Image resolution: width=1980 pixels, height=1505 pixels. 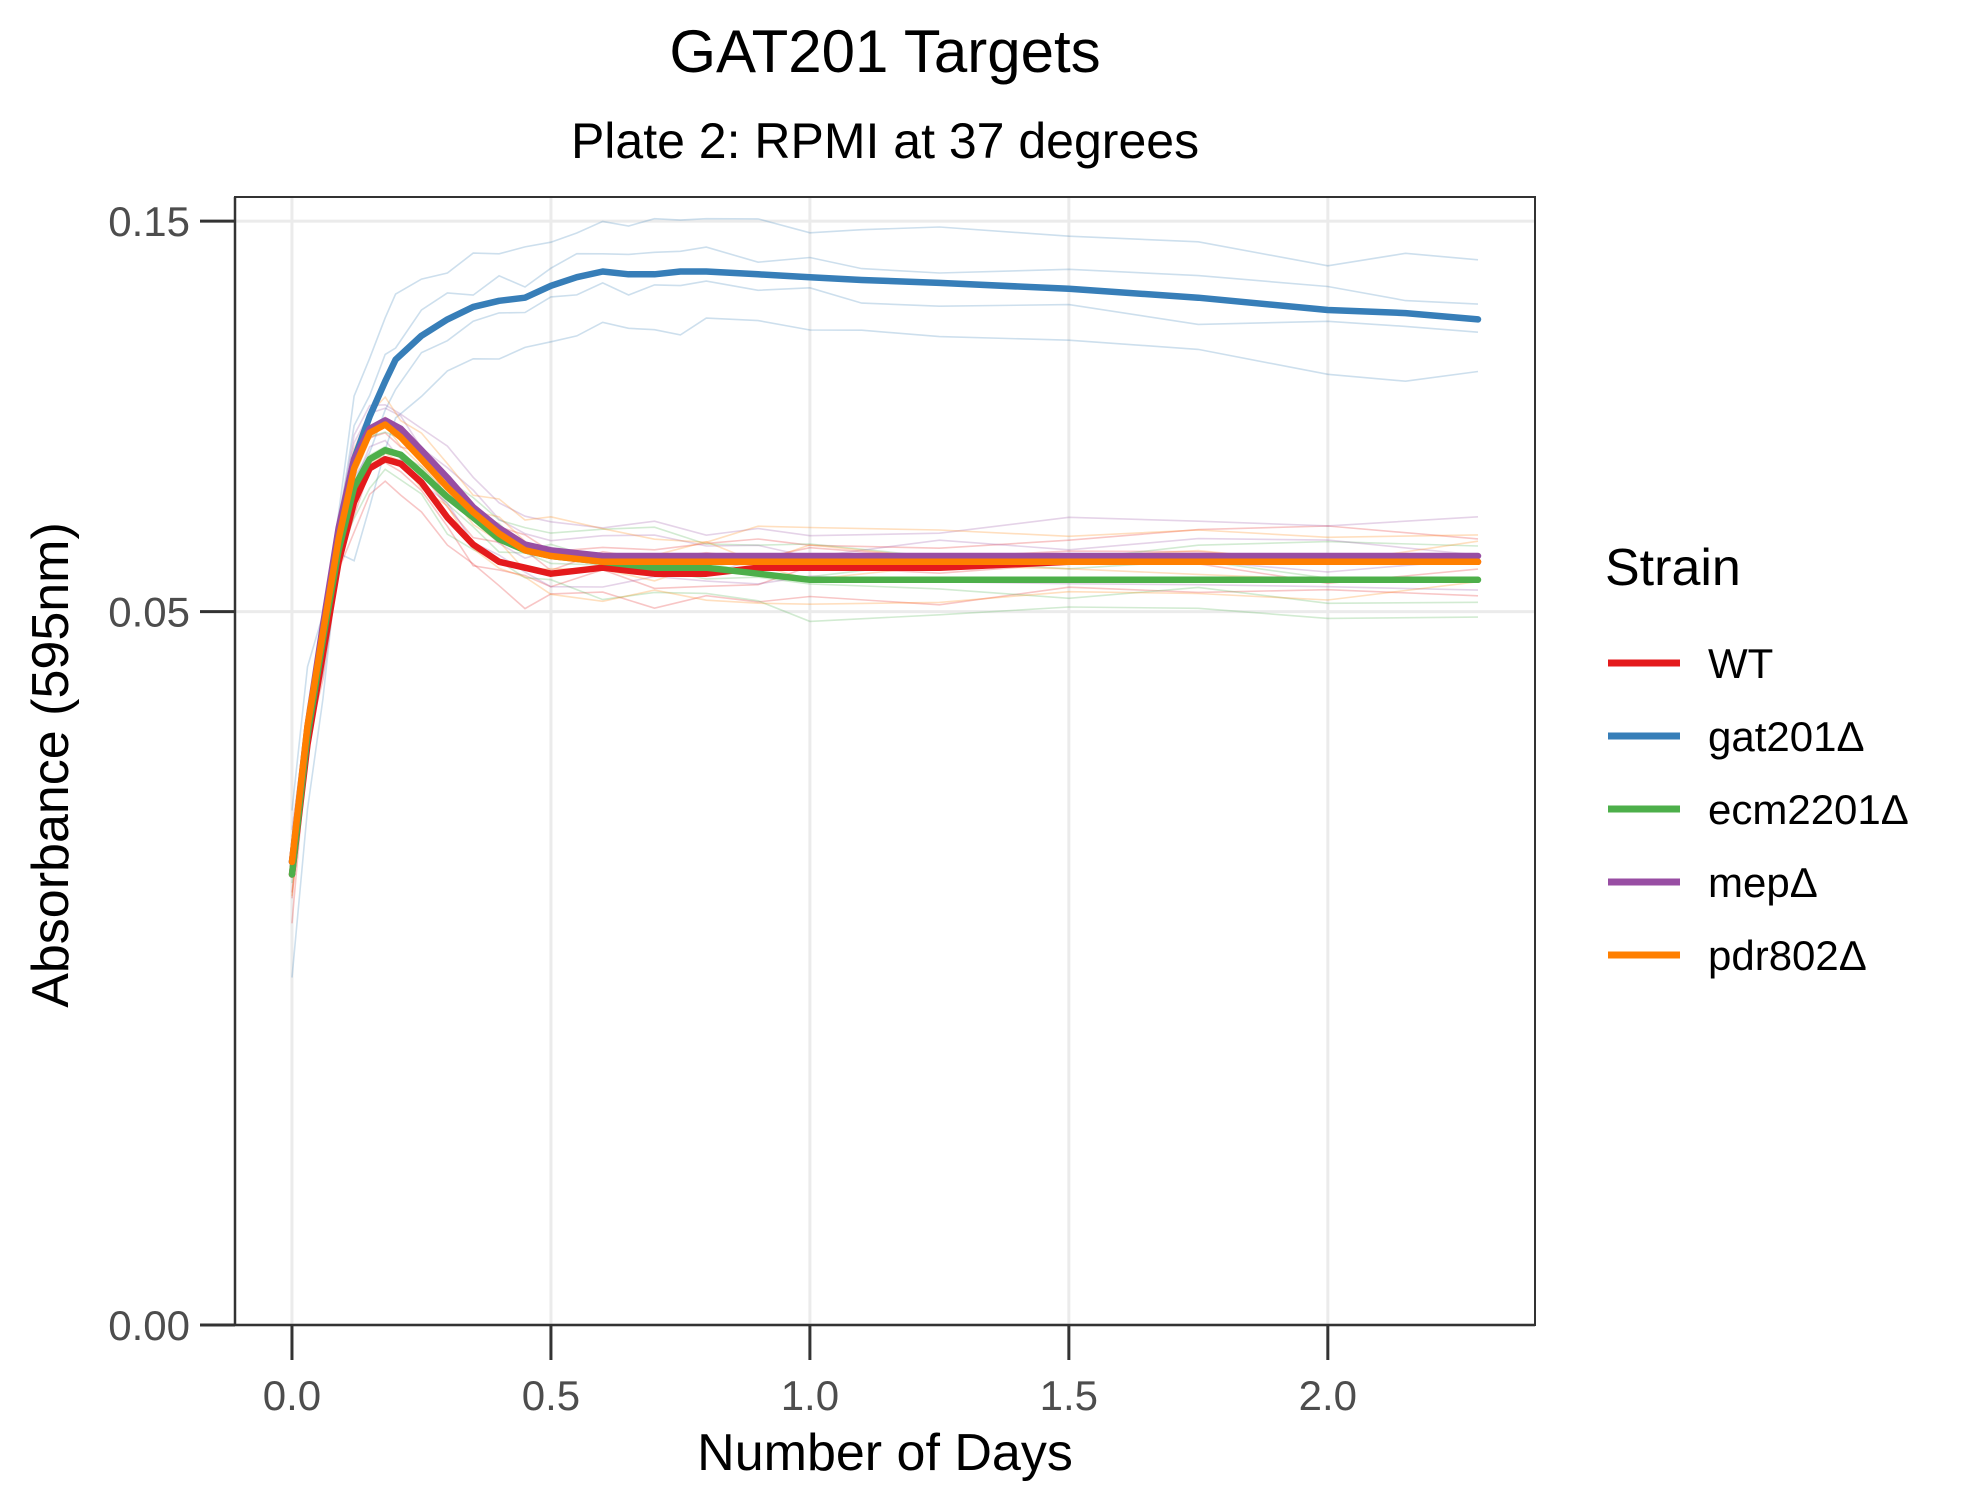 I want to click on x-tick-label: 1.0, so click(x=810, y=1395).